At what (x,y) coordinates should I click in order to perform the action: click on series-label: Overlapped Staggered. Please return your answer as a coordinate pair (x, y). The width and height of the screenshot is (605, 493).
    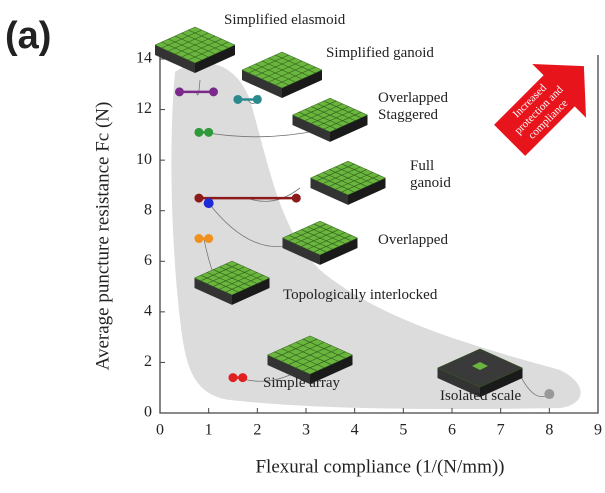
    Looking at the image, I should click on (413, 106).